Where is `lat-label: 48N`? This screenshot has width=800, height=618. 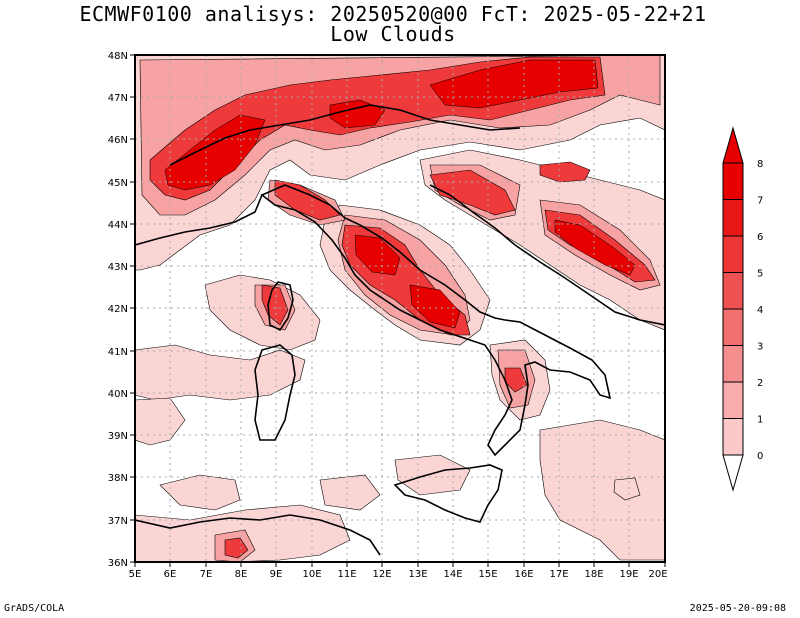
lat-label: 48N is located at coordinates (118, 56).